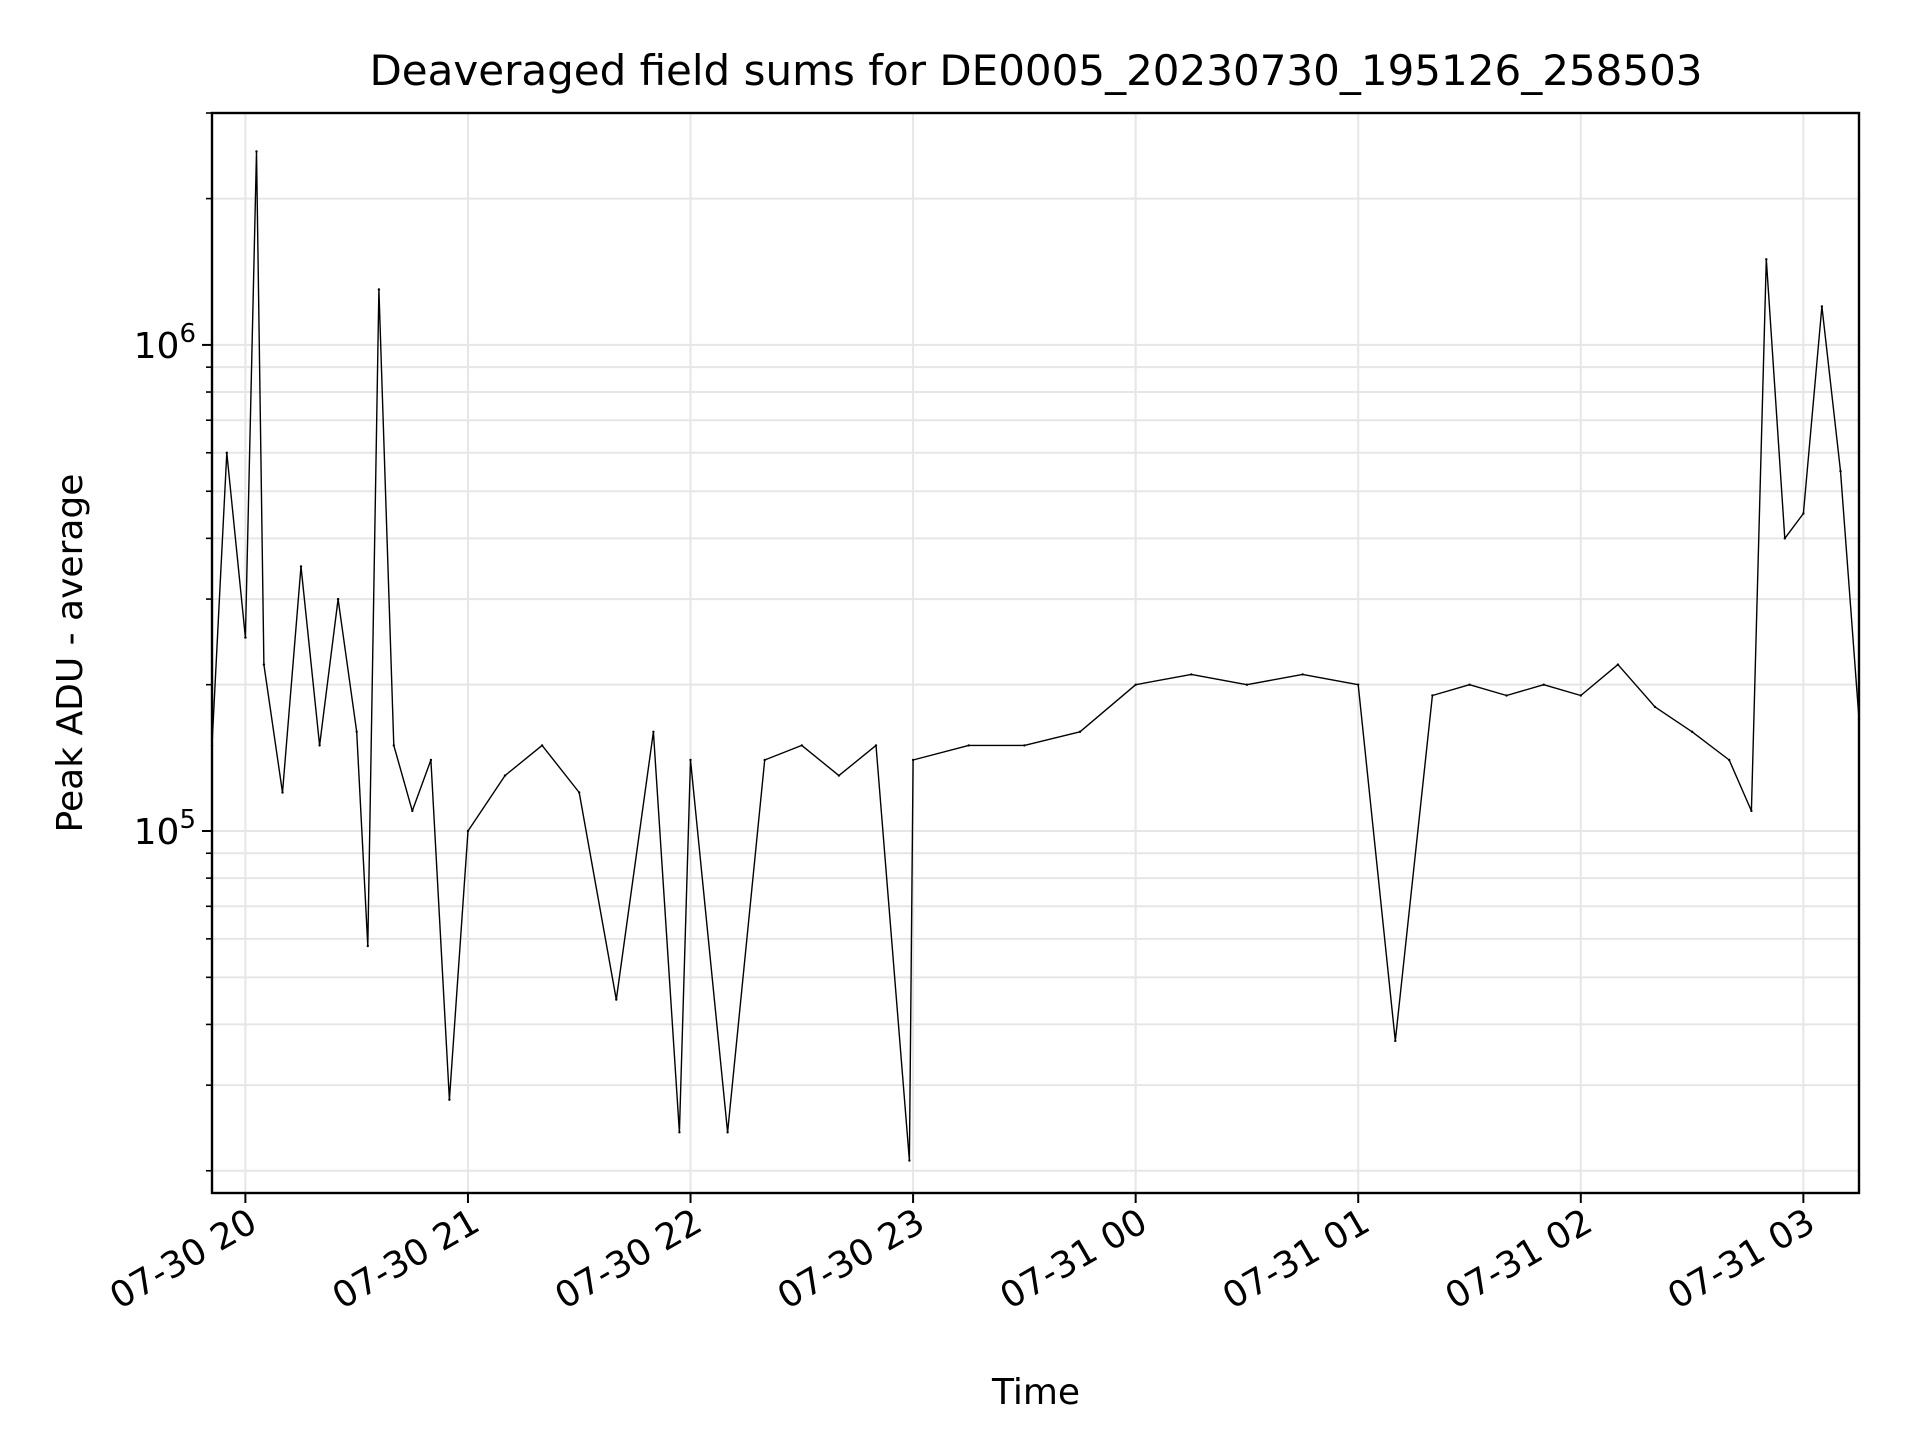  I want to click on x-axis-label: Time, so click(1035, 1392).